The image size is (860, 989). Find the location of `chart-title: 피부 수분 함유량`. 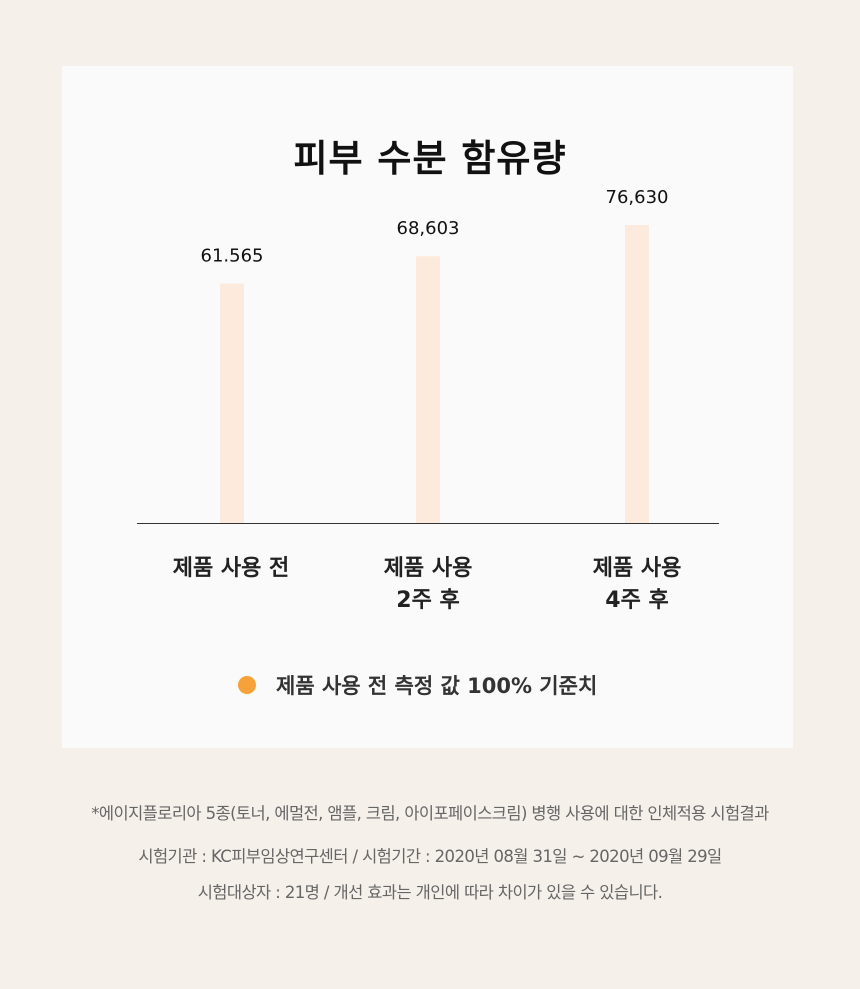

chart-title: 피부 수분 함유량 is located at coordinates (430, 158).